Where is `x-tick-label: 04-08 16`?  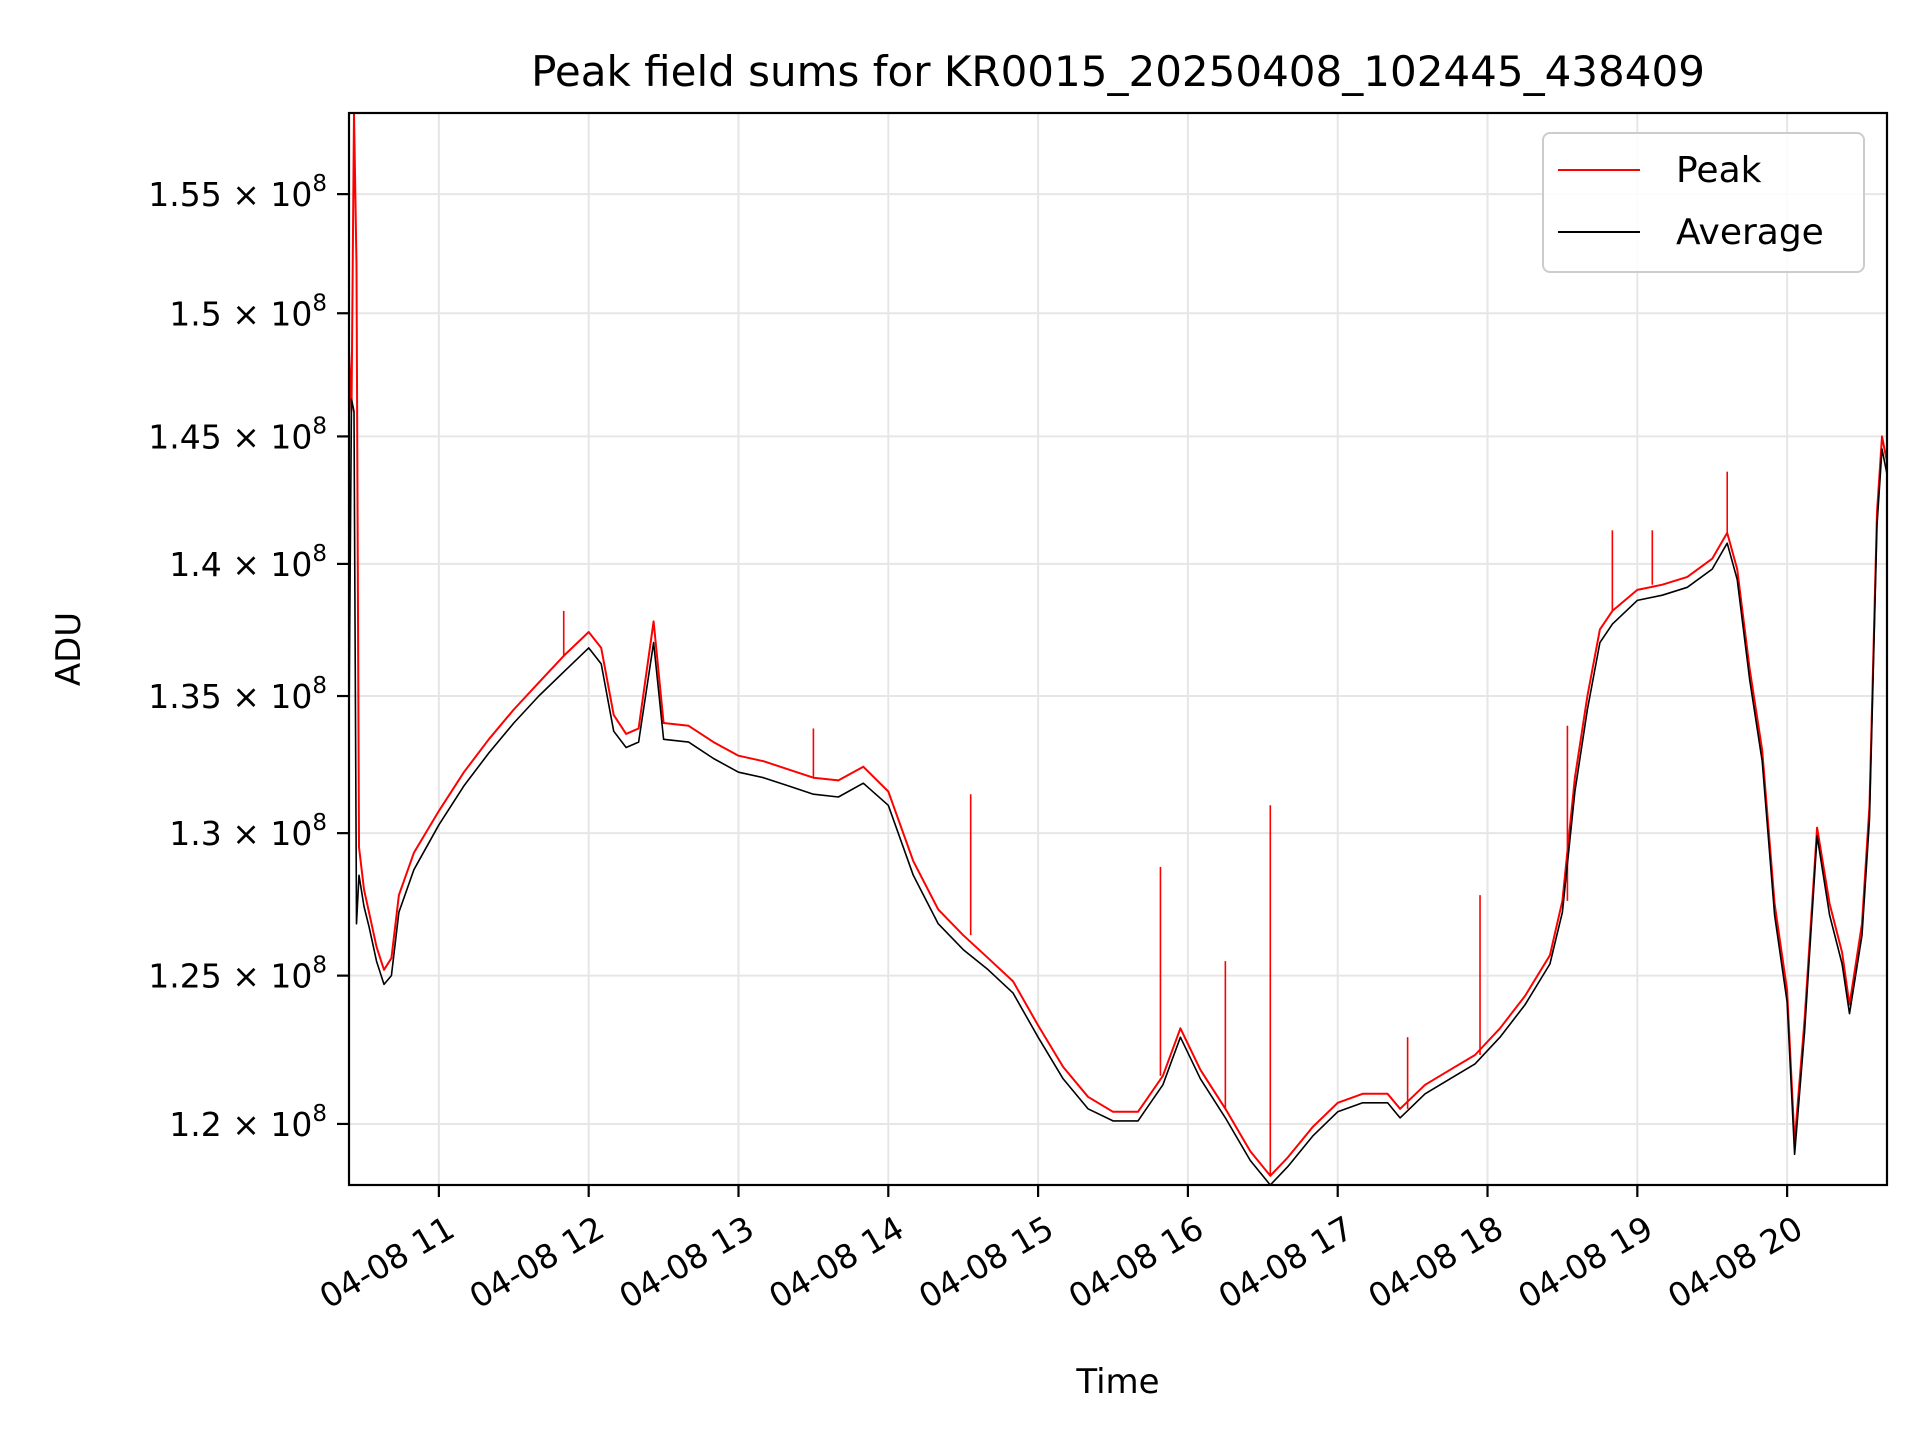
x-tick-label: 04-08 16 is located at coordinates (1136, 1262).